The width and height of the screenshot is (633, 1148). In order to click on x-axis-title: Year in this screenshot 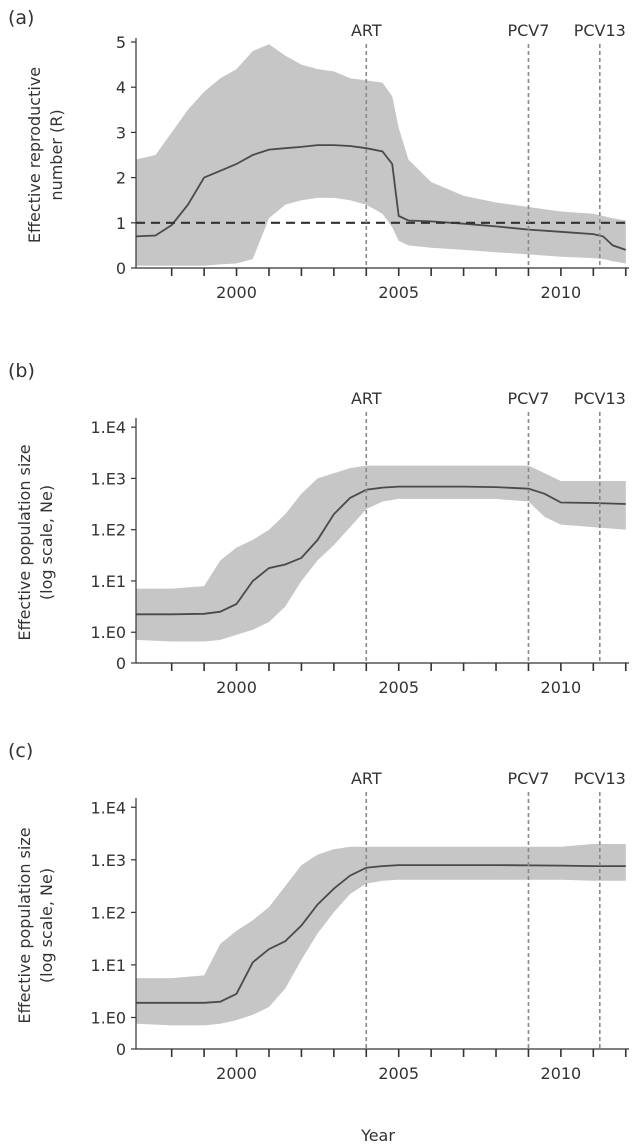, I will do `click(377, 1135)`.